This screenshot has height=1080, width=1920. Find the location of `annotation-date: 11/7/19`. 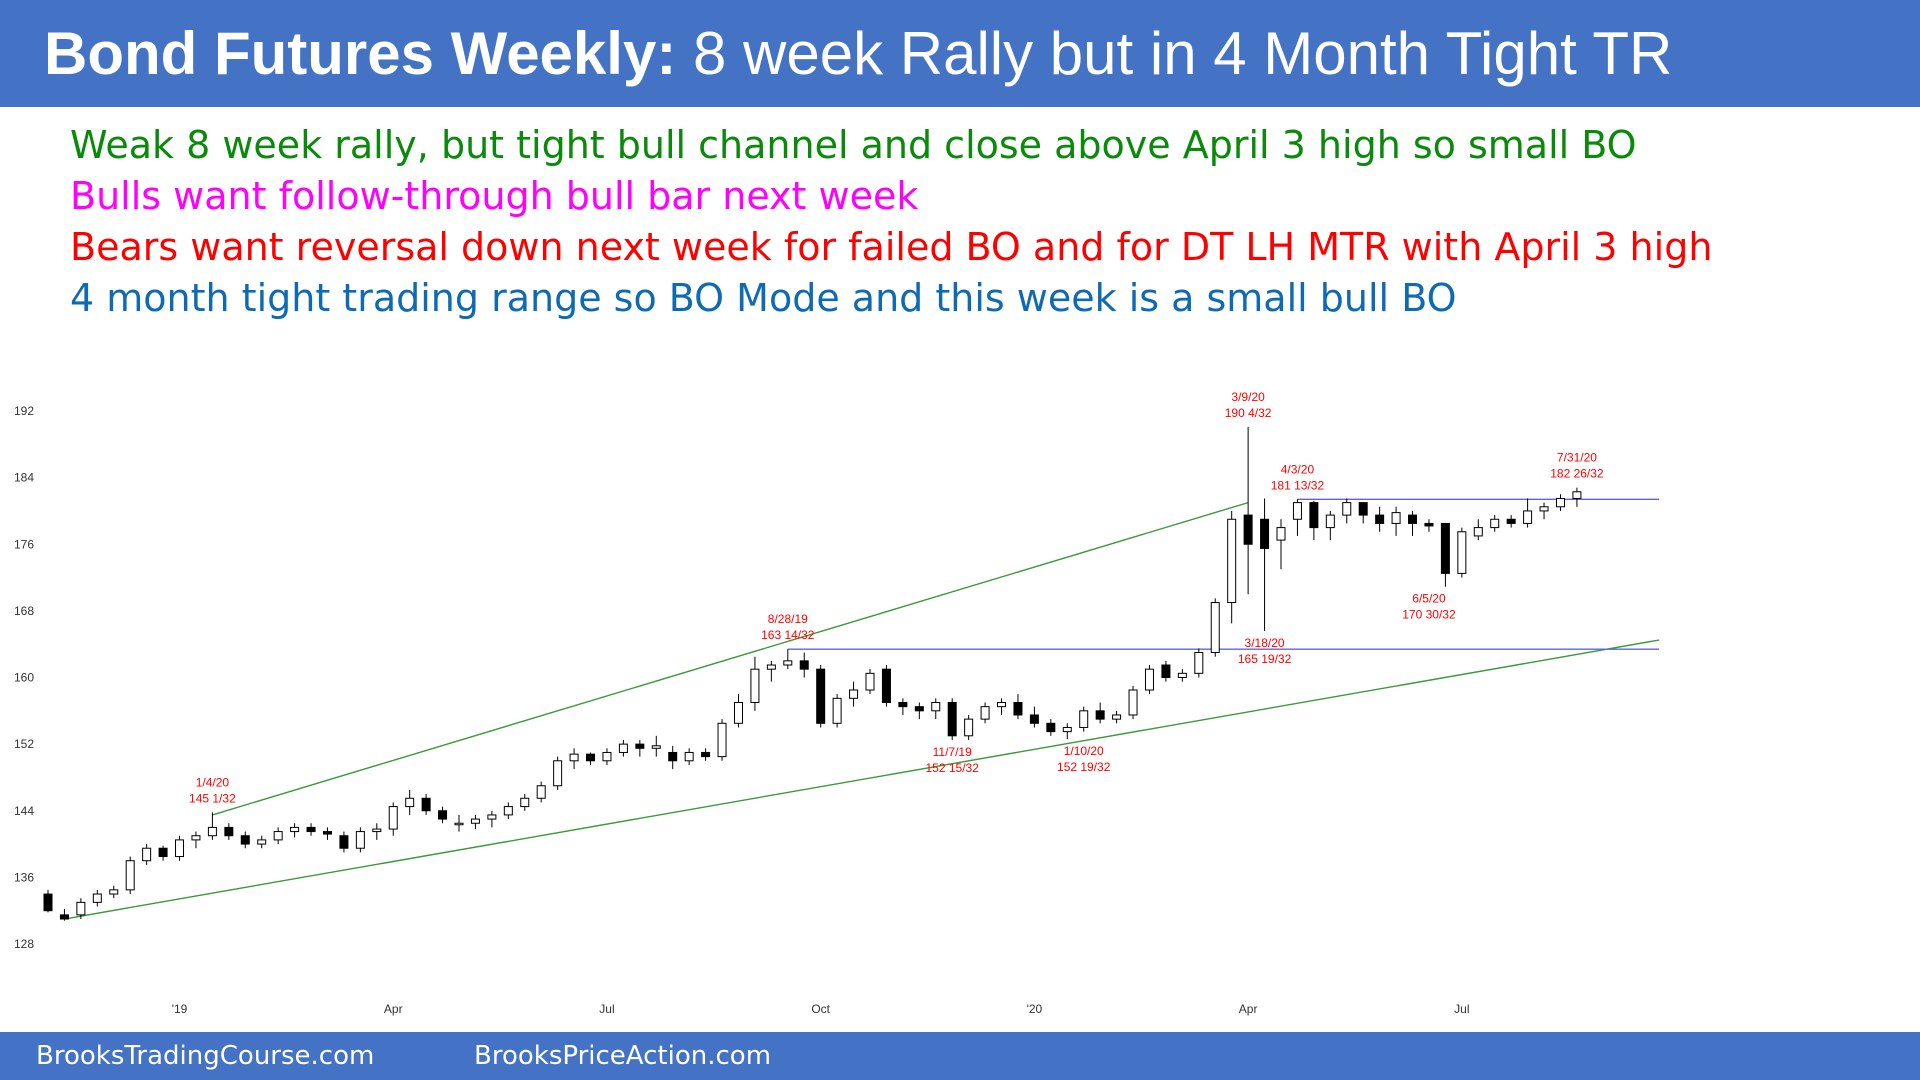

annotation-date: 11/7/19 is located at coordinates (952, 752).